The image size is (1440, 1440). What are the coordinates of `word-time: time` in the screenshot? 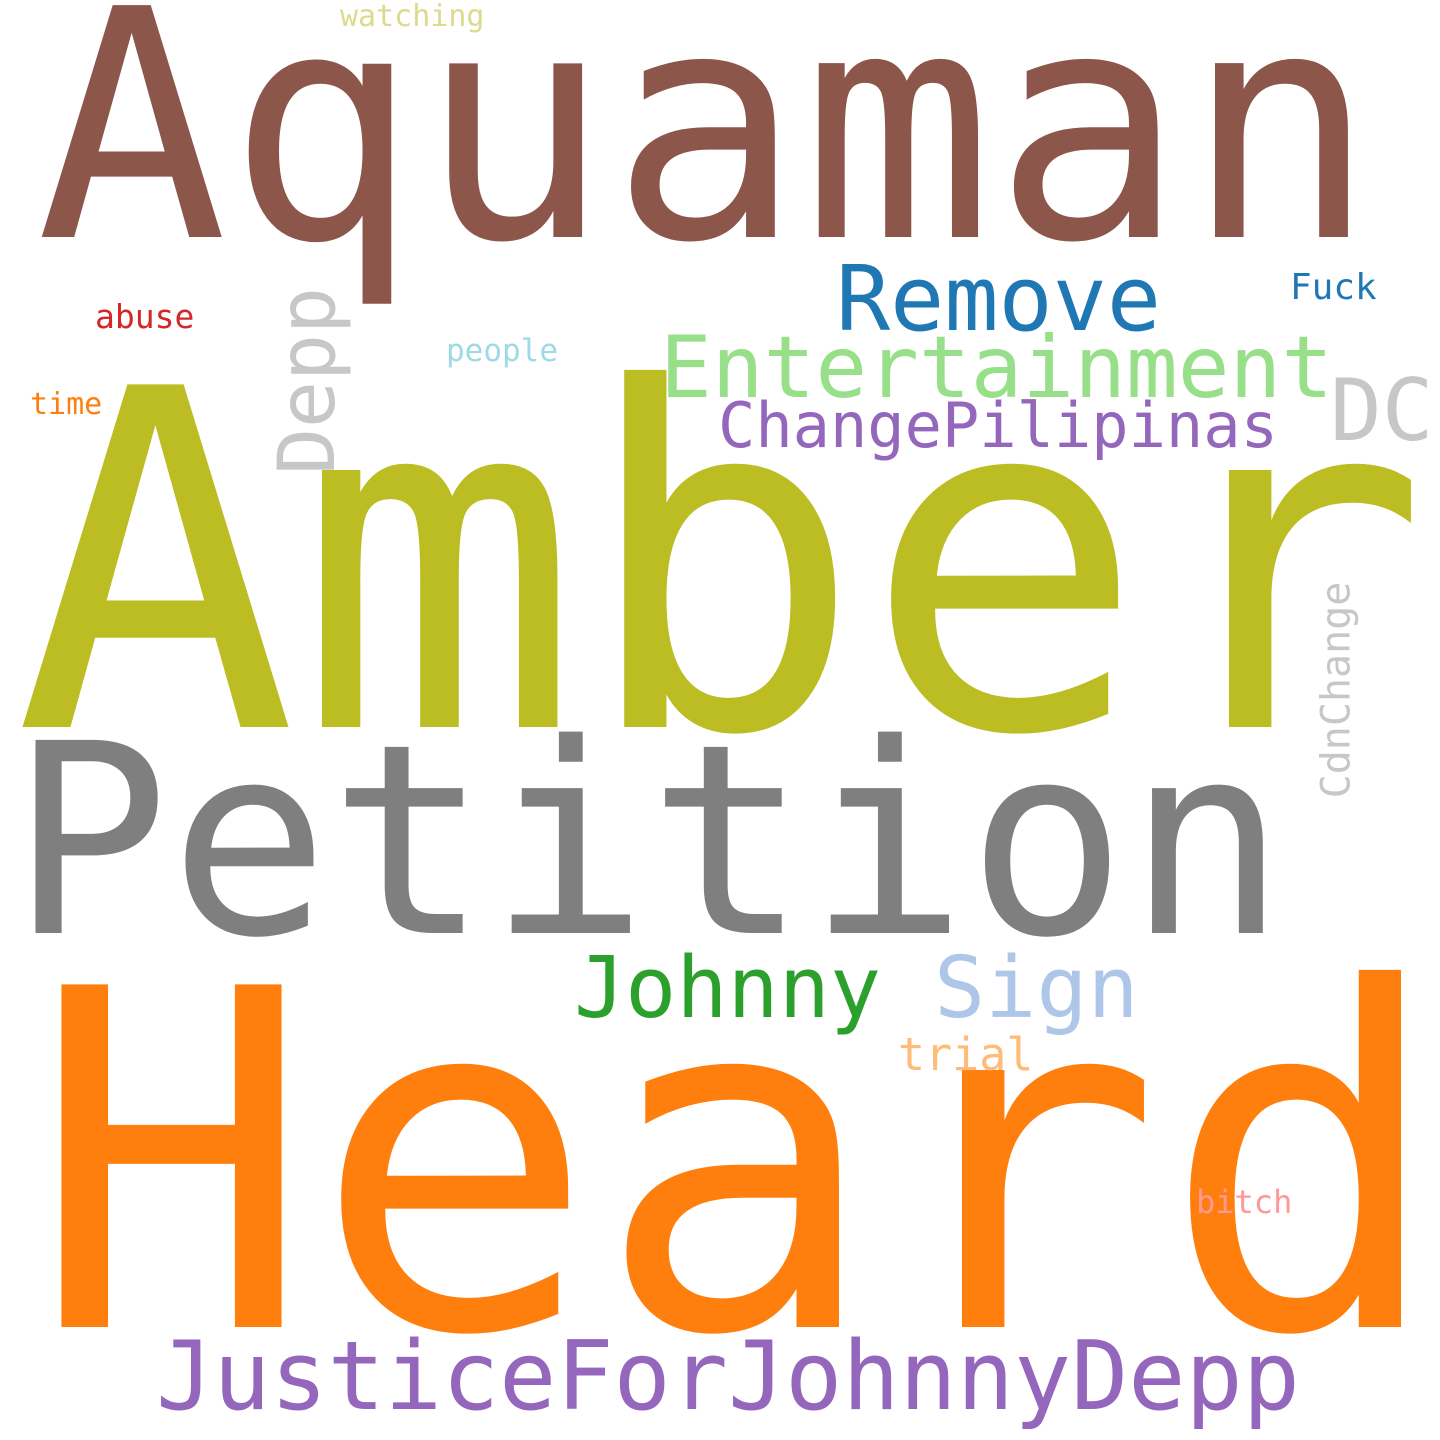 It's located at (66, 404).